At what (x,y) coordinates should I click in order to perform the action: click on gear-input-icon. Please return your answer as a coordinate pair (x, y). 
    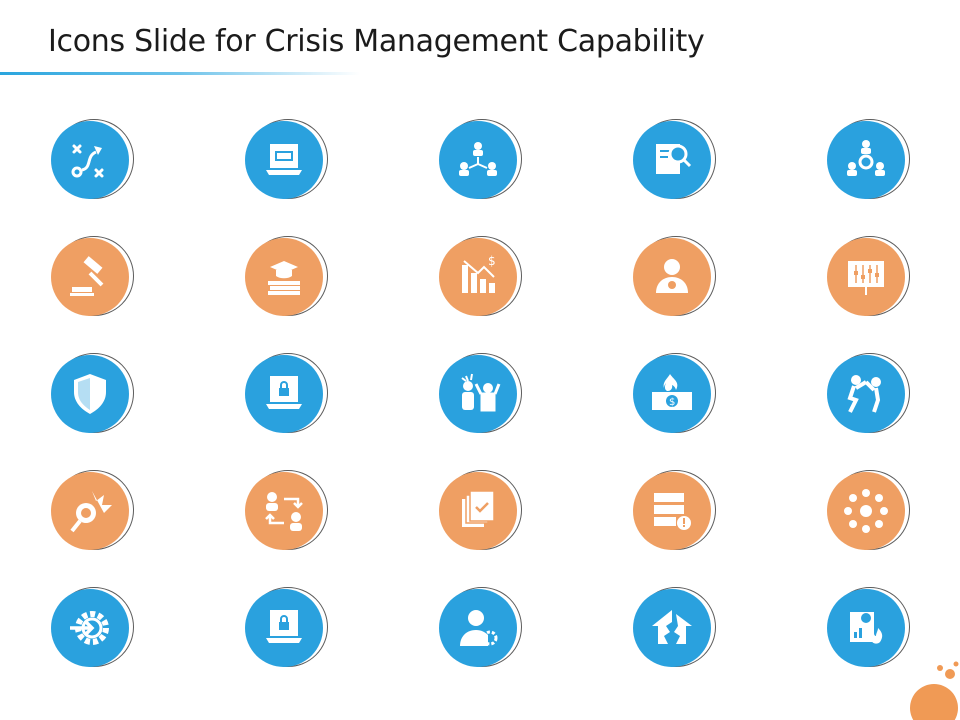
    Looking at the image, I should click on (90, 628).